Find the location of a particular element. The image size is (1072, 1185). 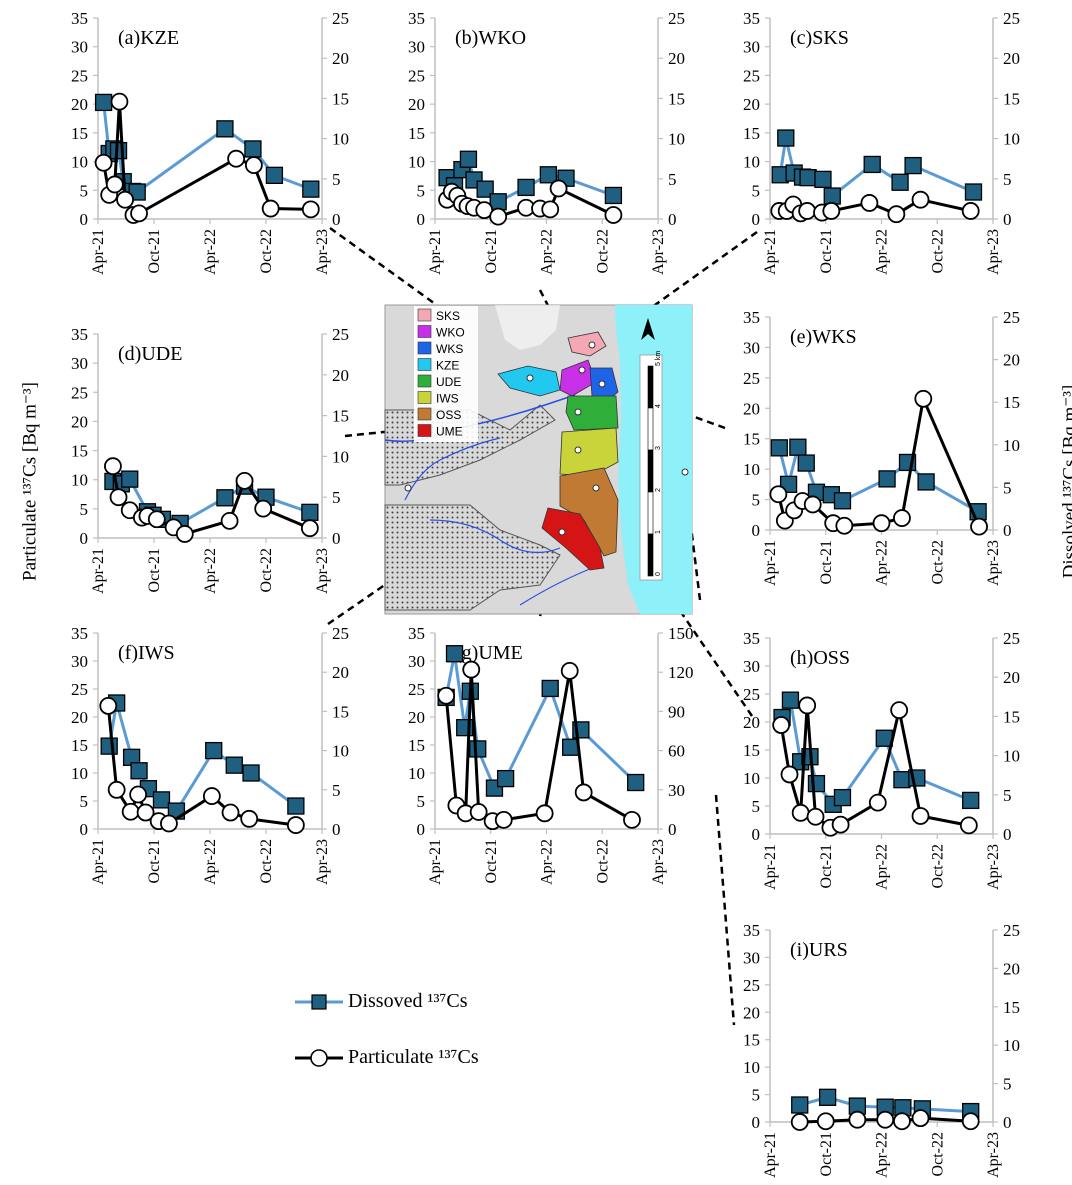

location-map: SKS WKO WKS KZE UDE IWS OSS UME 0 1 2 3 4 5 km is located at coordinates (538, 459).